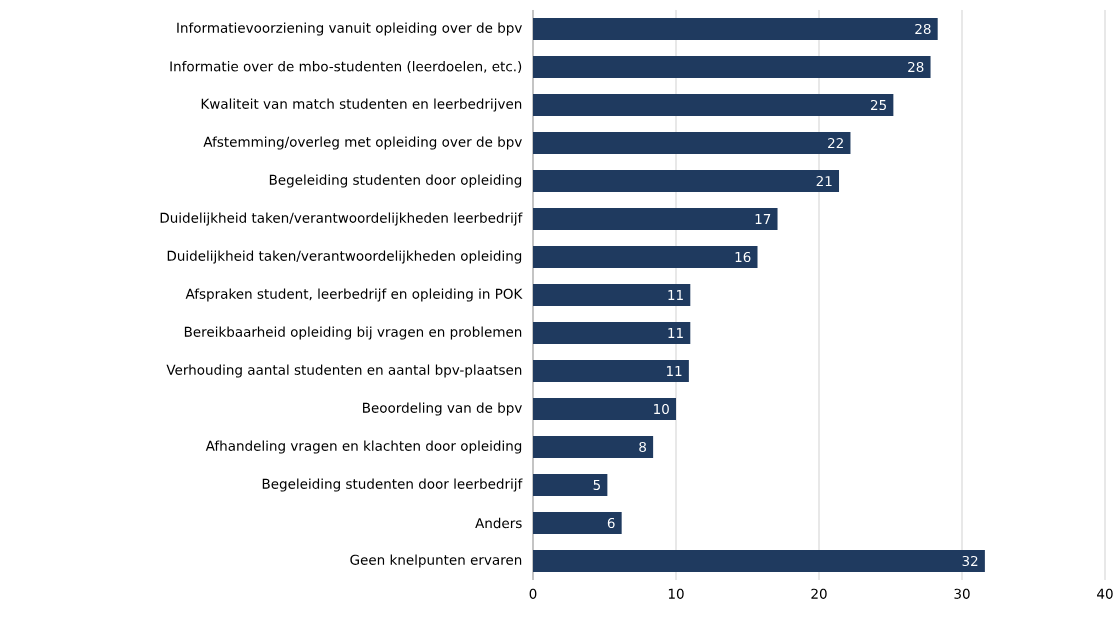  I want to click on y-tick-label: Duidelijkheid taken/verantwoordelijkheden opleiding, so click(344, 257).